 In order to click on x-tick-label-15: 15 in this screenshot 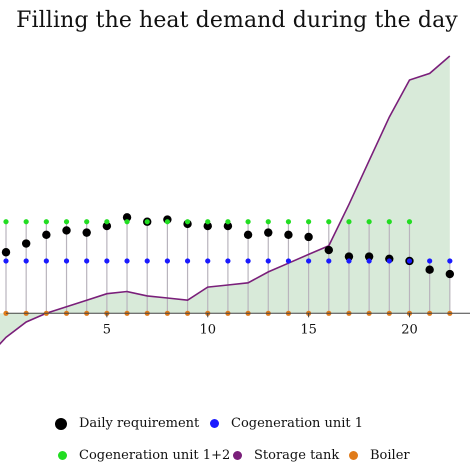, I will do `click(308, 329)`.